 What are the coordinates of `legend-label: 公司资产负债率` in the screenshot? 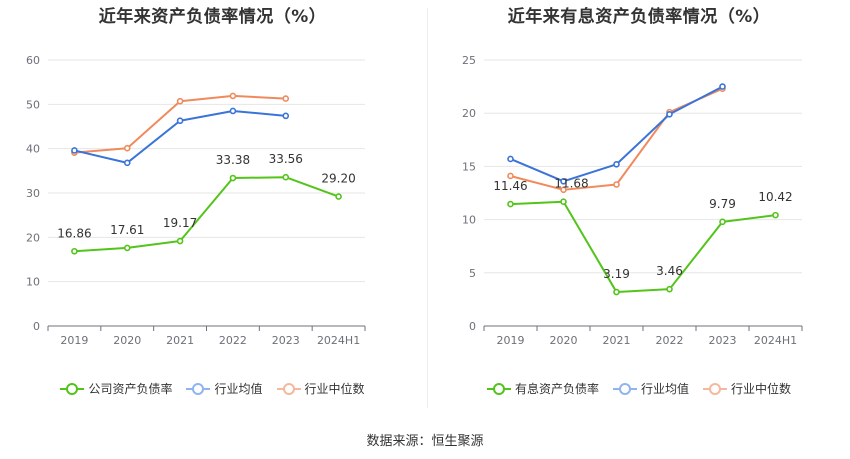 It's located at (130, 389).